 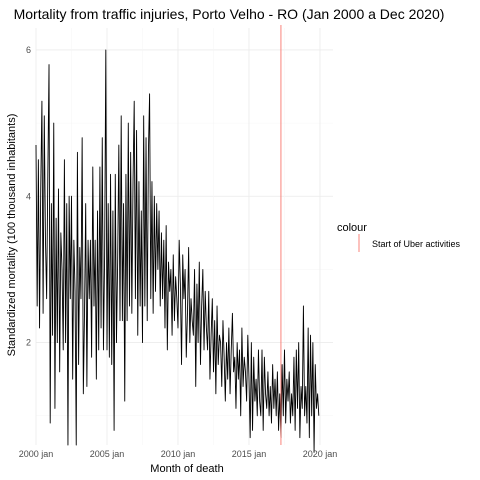 What do you see at coordinates (28, 50) in the screenshot?
I see `y-tick-label: 6` at bounding box center [28, 50].